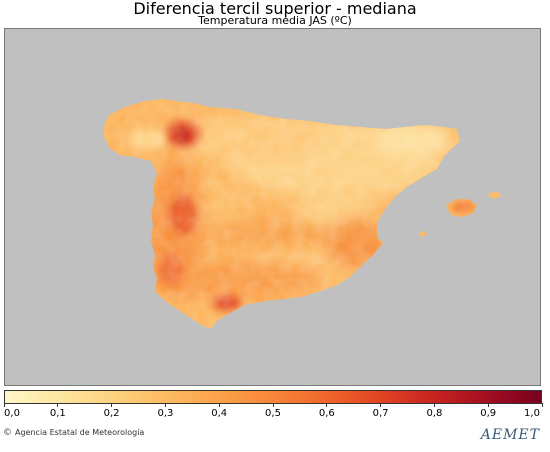 The image size is (550, 452). I want to click on color-scale-bar, so click(273, 397).